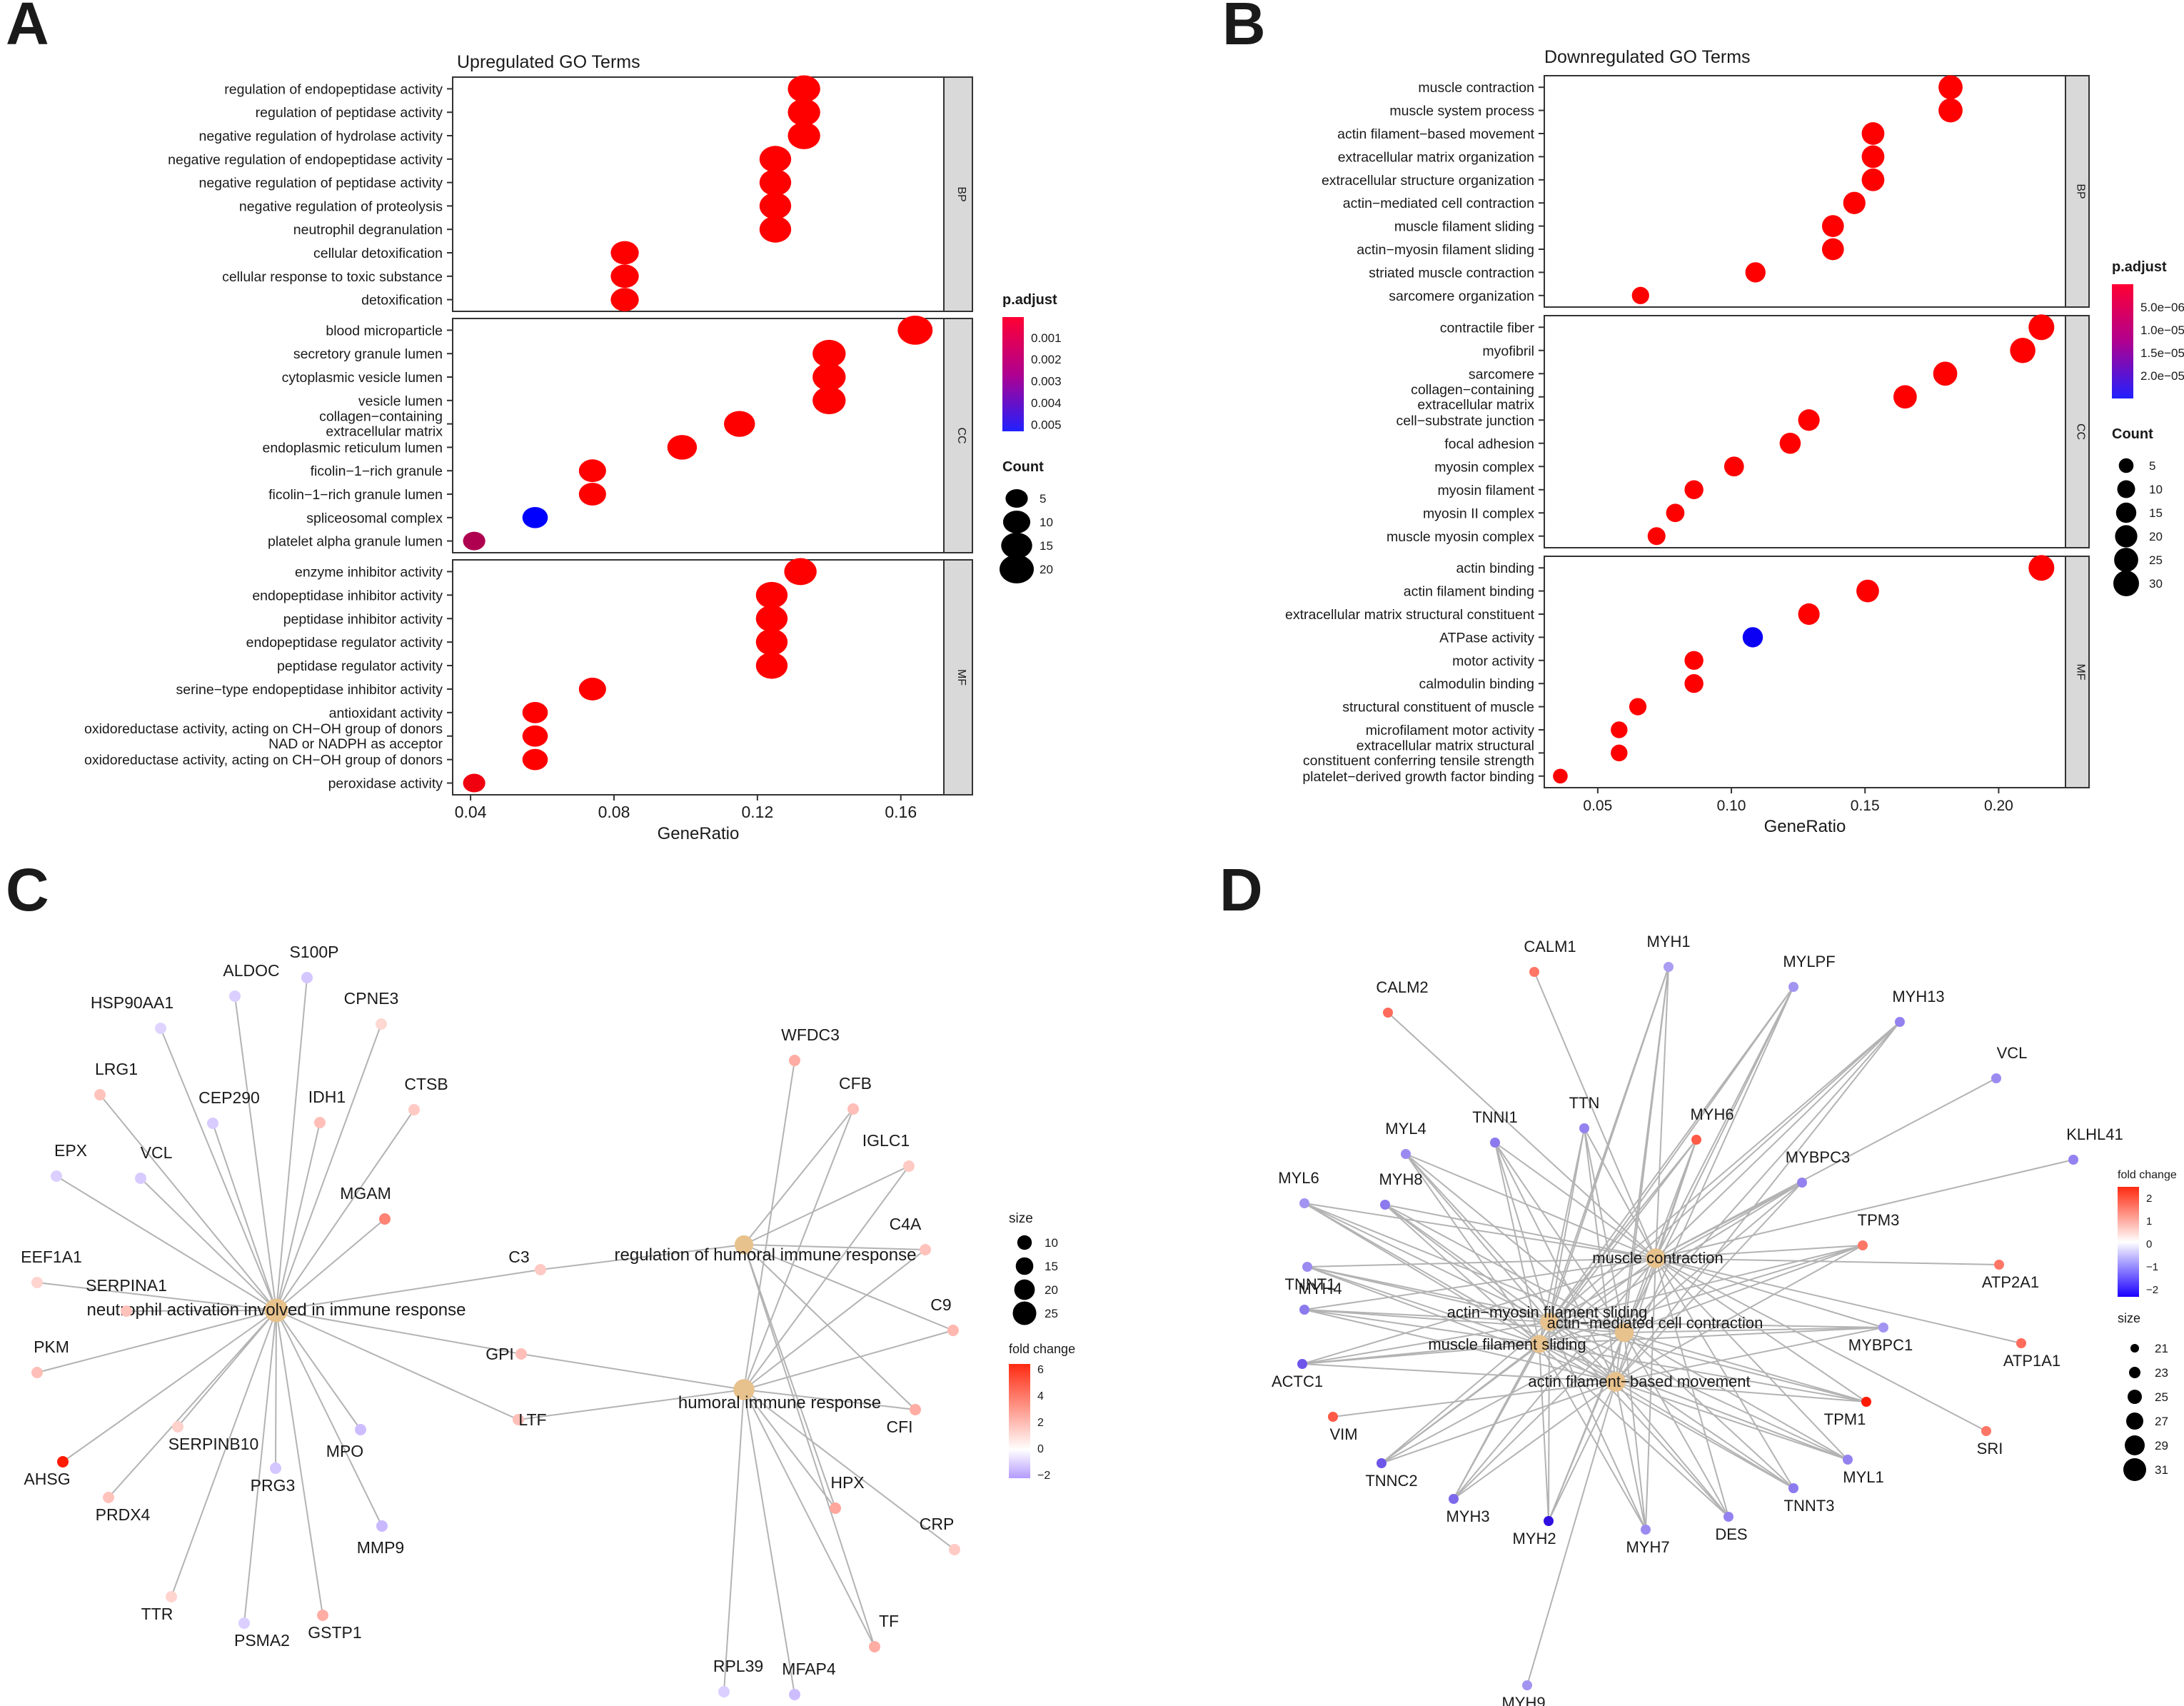 The height and width of the screenshot is (1706, 2184). Describe the element at coordinates (958, 677) in the screenshot. I see `facet-strip` at that location.